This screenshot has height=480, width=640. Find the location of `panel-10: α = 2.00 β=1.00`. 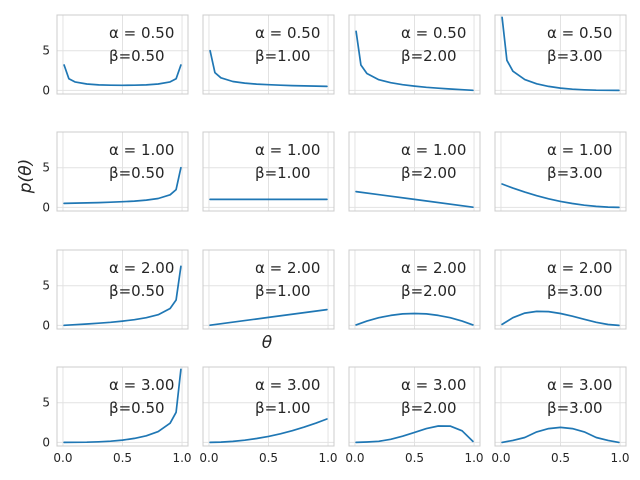

panel-10: α = 2.00 β=1.00 is located at coordinates (268, 289).